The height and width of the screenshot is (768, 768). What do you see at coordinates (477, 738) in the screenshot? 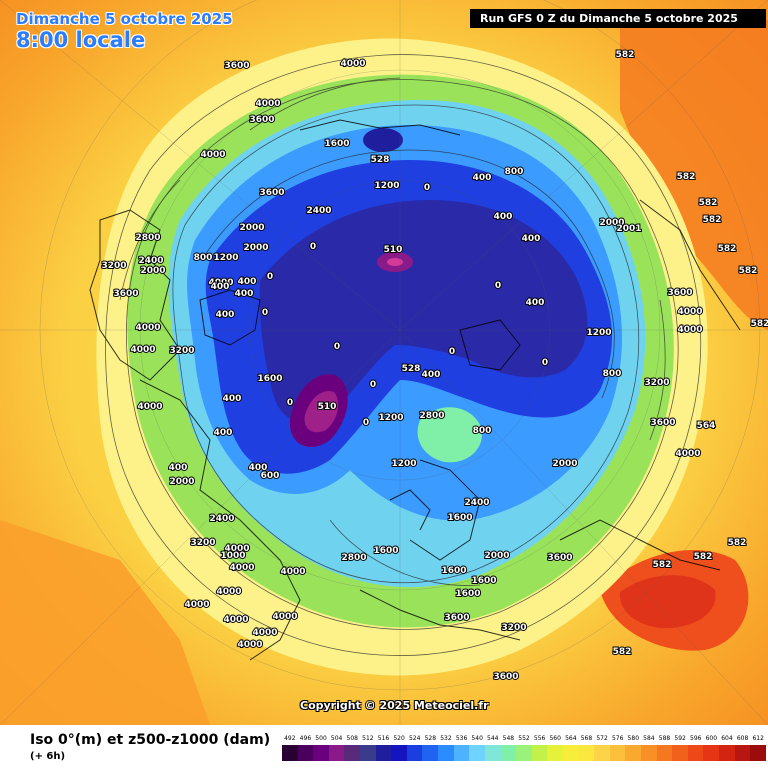
I see `legend-label: 540` at bounding box center [477, 738].